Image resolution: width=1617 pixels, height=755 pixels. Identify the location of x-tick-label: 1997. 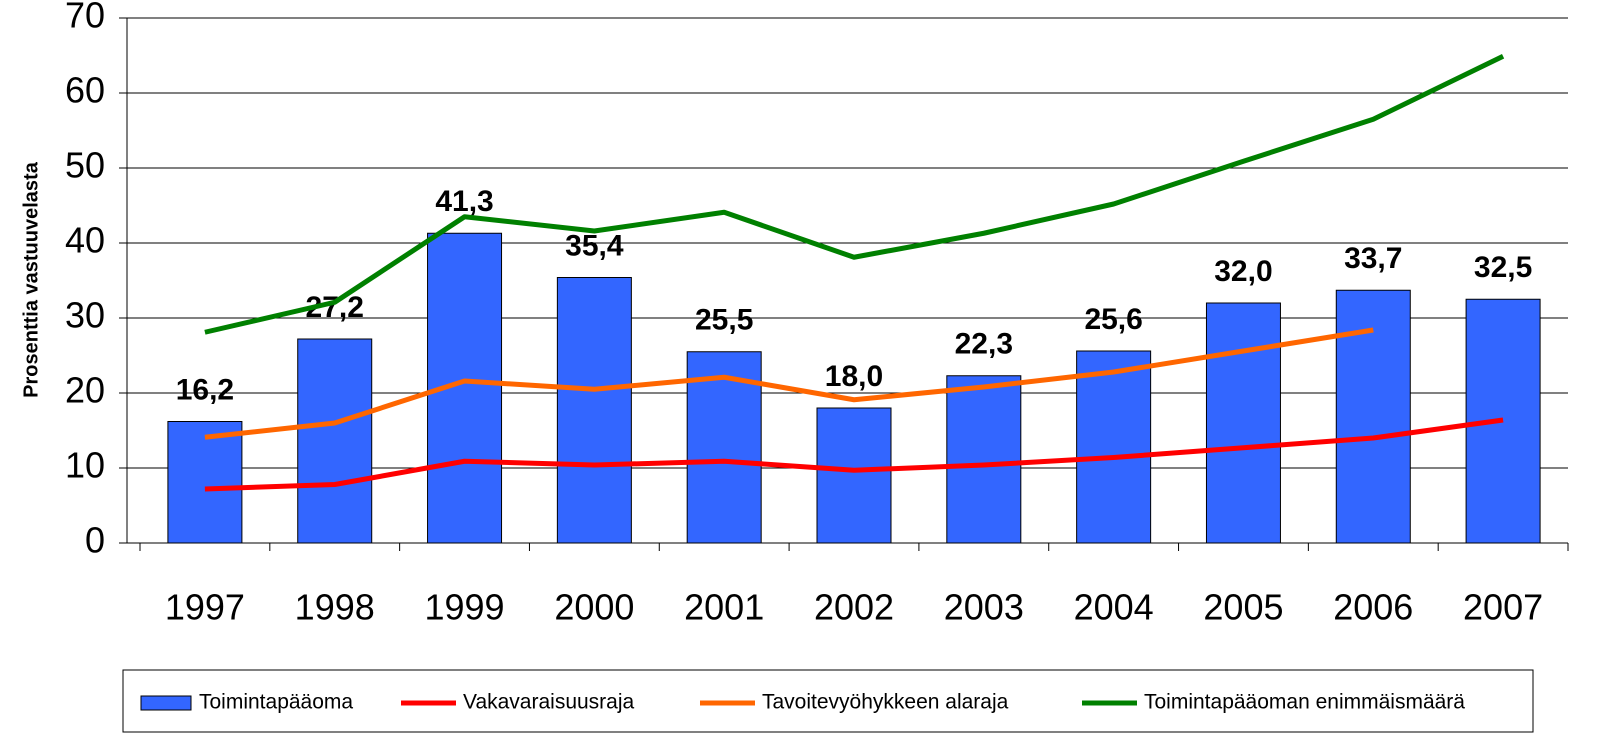
(205, 607).